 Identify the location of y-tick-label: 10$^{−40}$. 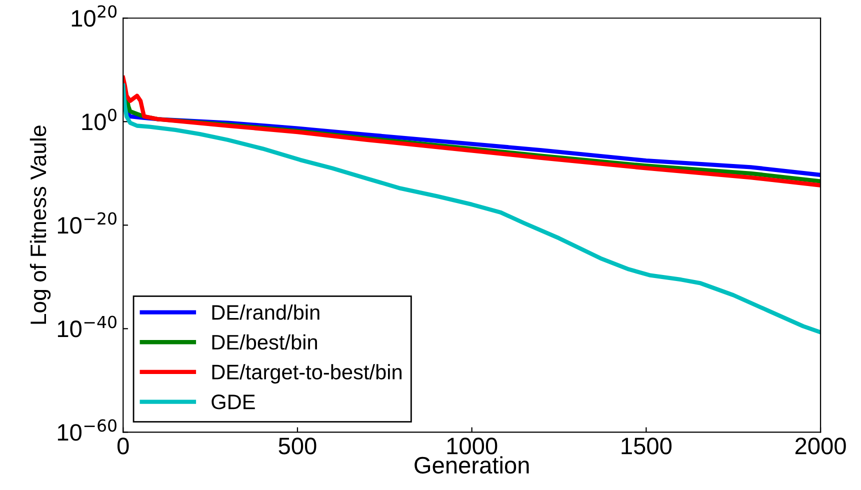
(87, 327).